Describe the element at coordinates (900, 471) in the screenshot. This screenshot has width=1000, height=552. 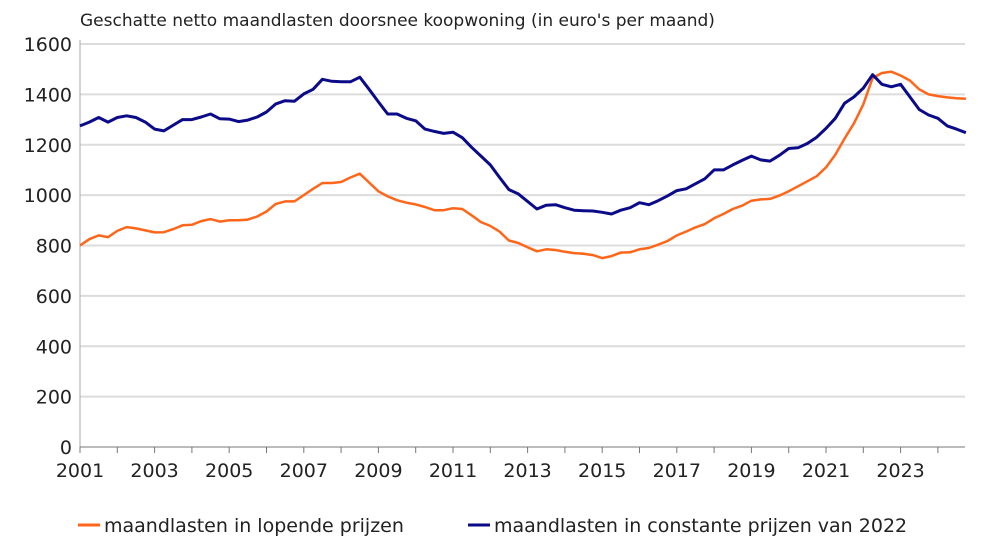
I see `x-tick-label: 2023` at that location.